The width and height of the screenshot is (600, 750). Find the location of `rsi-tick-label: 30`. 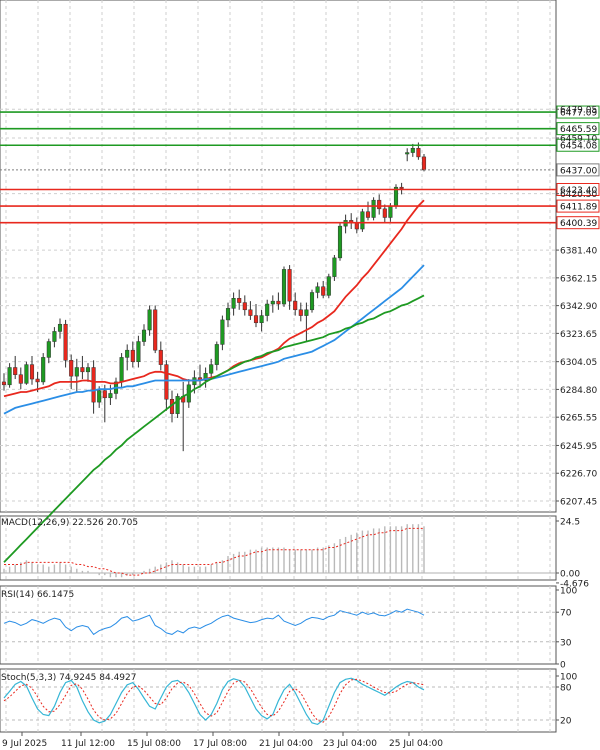

rsi-tick-label: 30 is located at coordinates (566, 643).